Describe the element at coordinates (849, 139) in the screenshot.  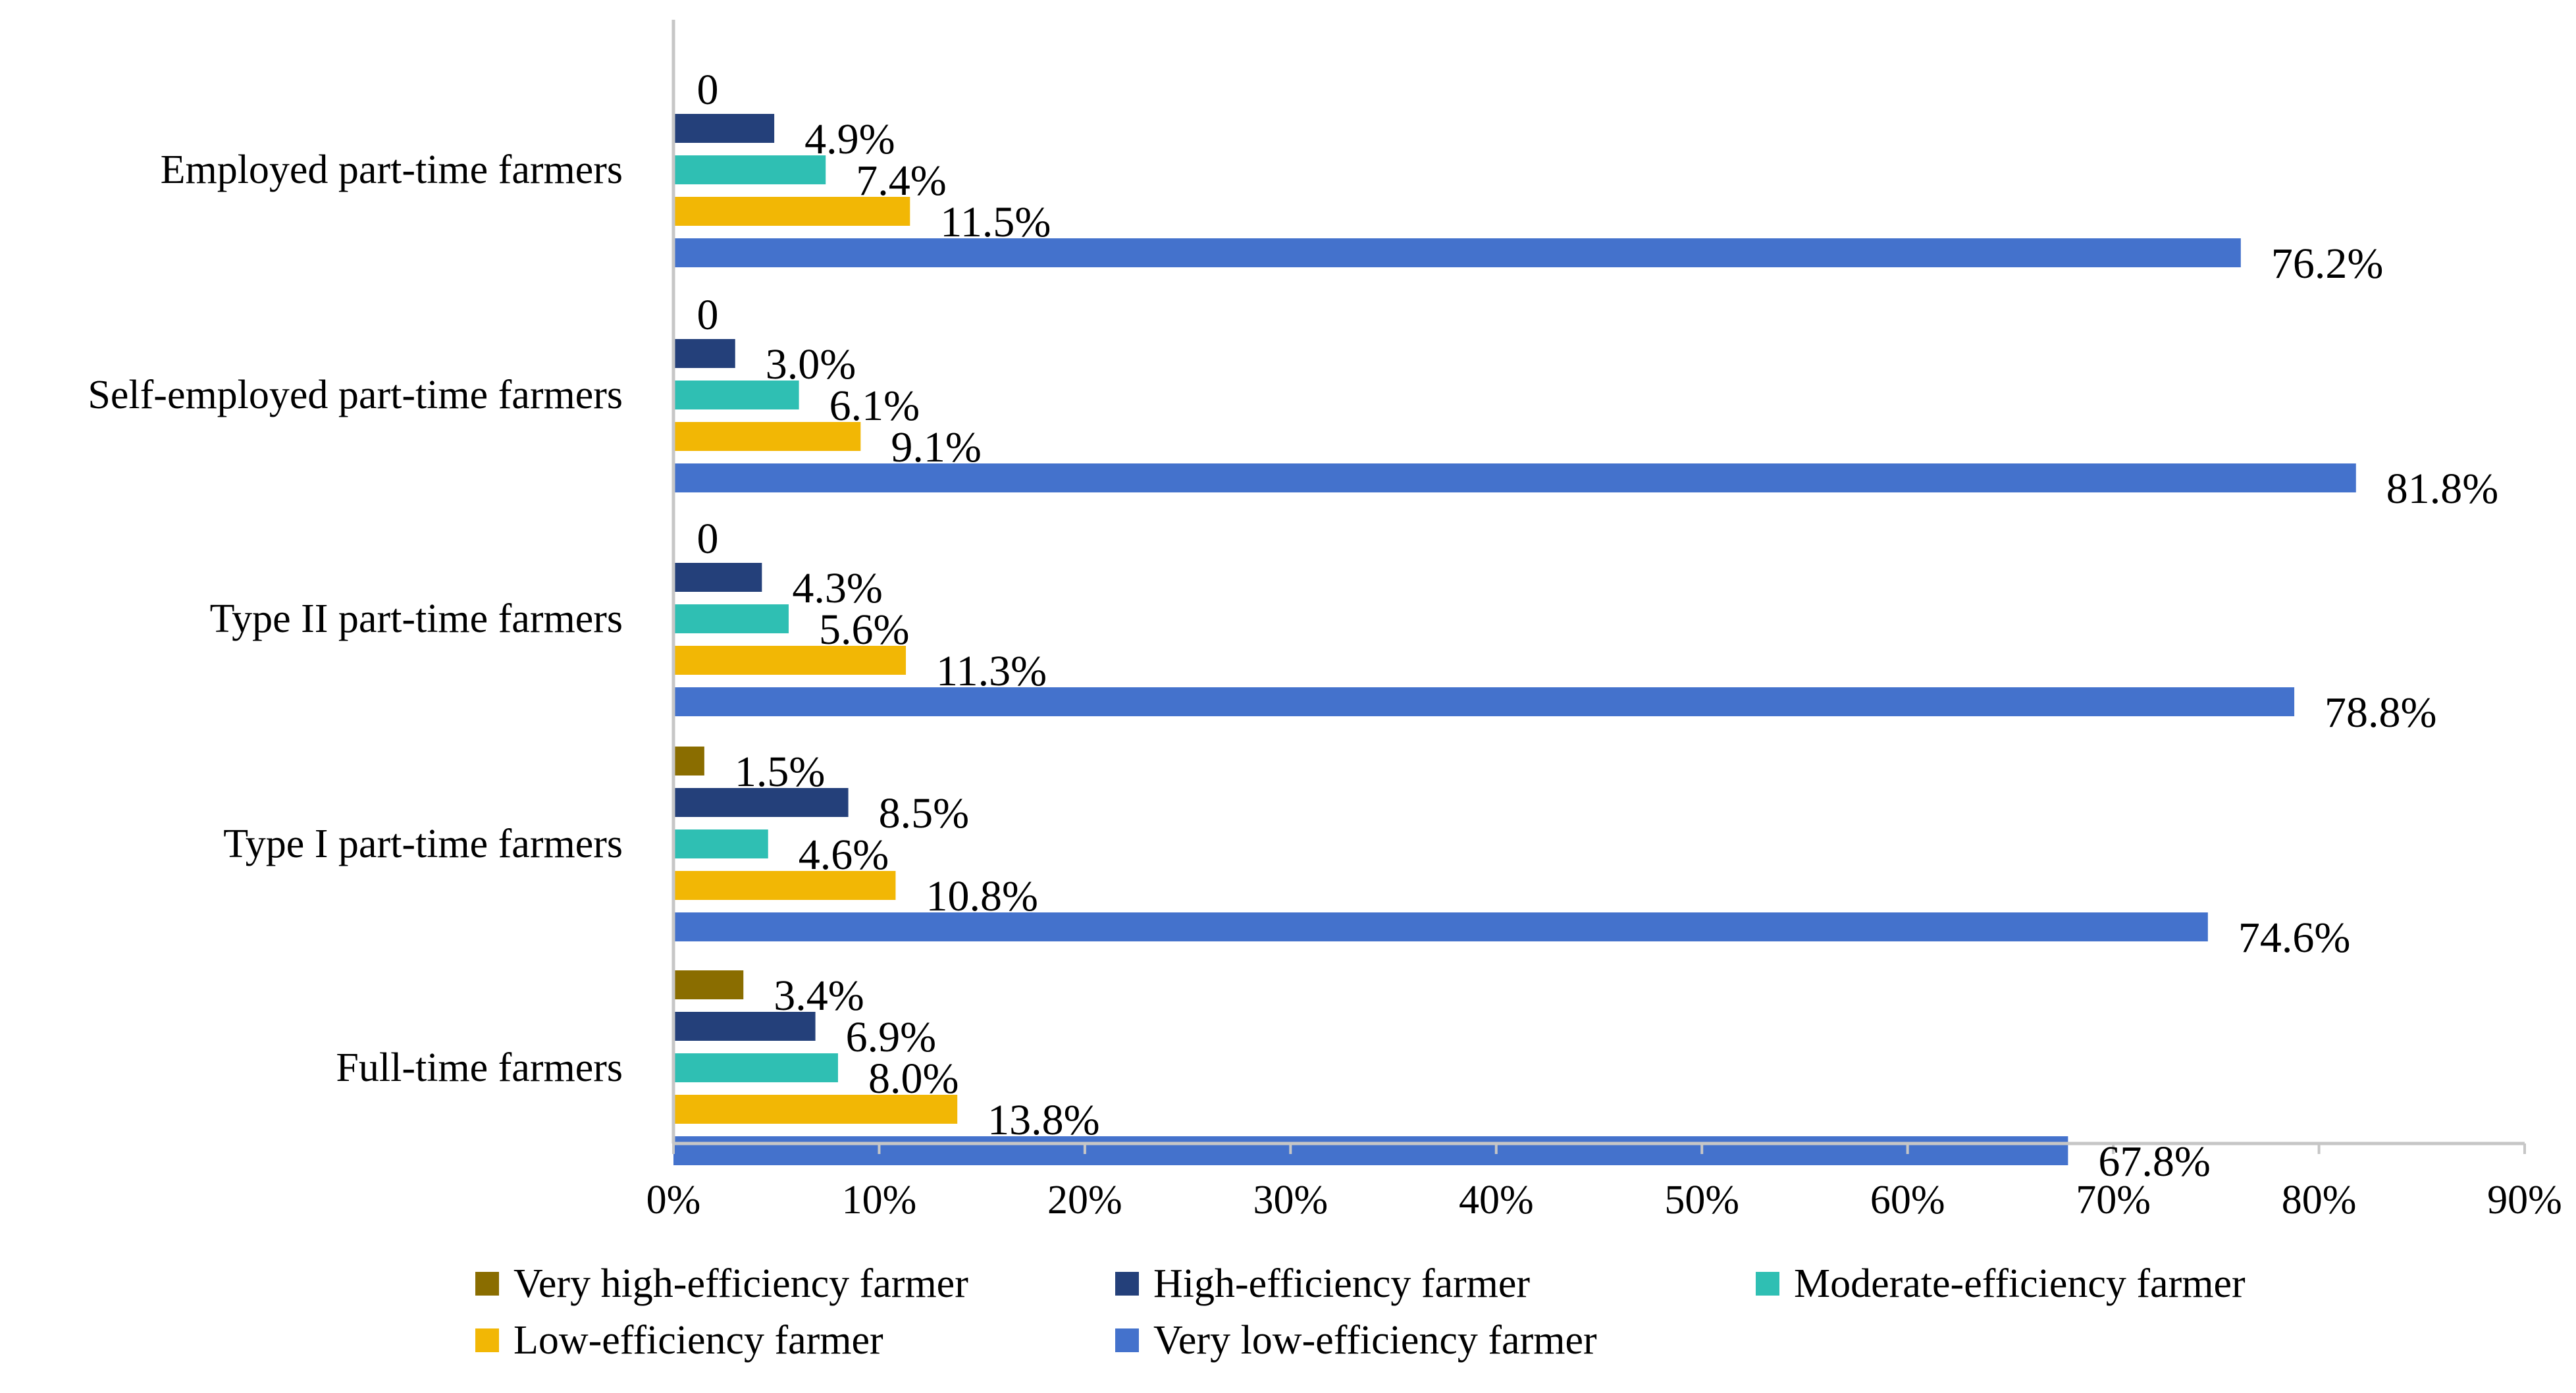
I see `data-label-employed-part-time-farmers-high-efficiency-farmer: 4.9%` at that location.